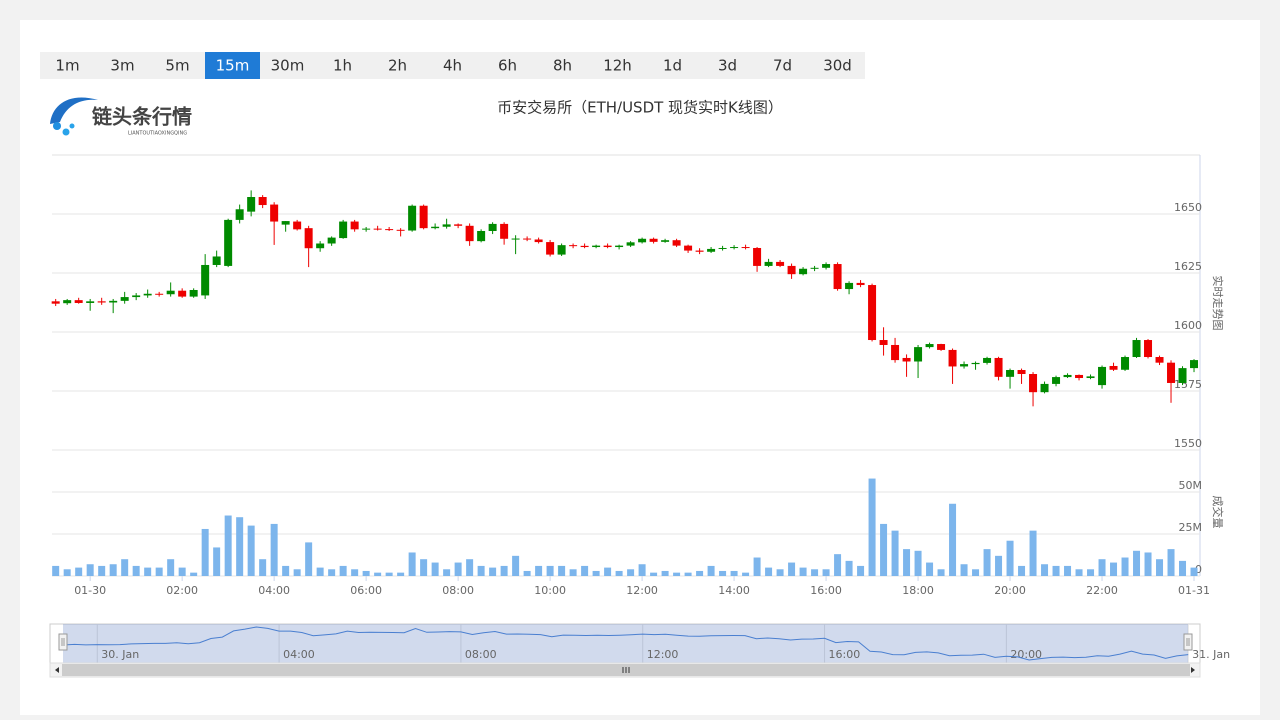  I want to click on navigator-tick-label: 08:00, so click(481, 654).